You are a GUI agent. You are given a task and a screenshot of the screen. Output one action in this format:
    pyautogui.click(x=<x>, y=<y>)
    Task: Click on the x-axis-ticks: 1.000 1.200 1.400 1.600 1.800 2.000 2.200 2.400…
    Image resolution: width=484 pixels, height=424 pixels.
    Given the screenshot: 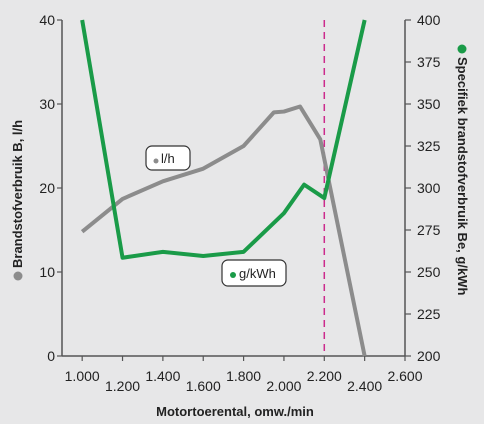 What is the action you would take?
    pyautogui.click(x=244, y=375)
    